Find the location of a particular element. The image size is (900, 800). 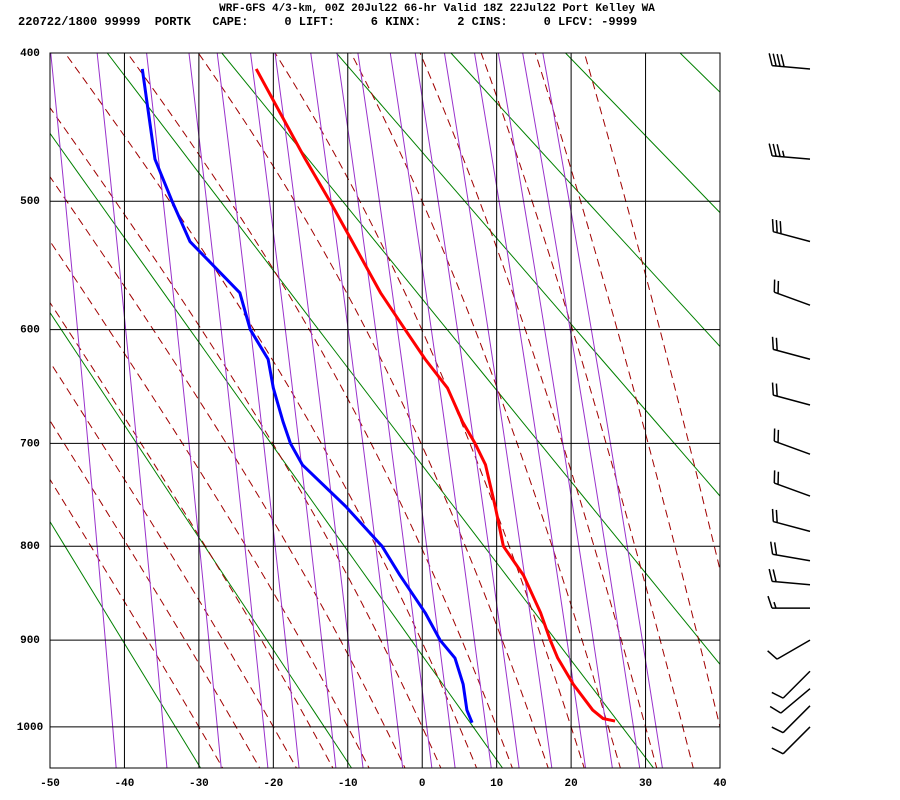

y-tick-label: 800 is located at coordinates (30, 547).